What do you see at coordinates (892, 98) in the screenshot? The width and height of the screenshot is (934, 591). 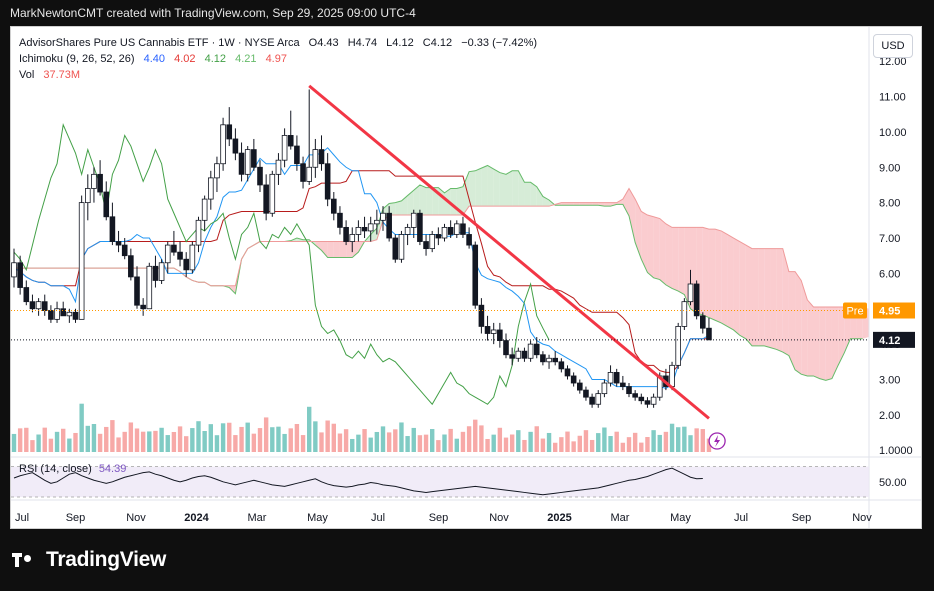 I see `price-tick-label: 11.00` at bounding box center [892, 98].